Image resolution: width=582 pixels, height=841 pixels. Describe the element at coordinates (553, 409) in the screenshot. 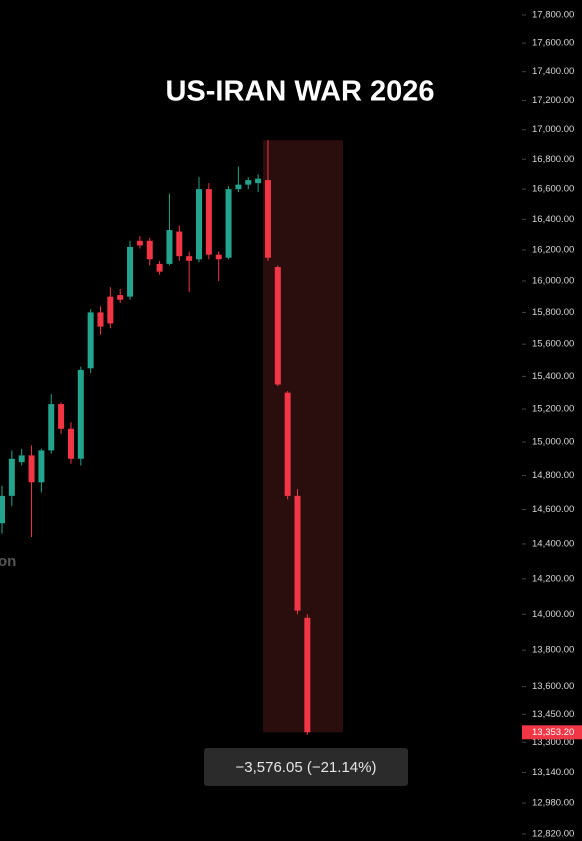

I see `y-tick-label: 15,200.00` at that location.